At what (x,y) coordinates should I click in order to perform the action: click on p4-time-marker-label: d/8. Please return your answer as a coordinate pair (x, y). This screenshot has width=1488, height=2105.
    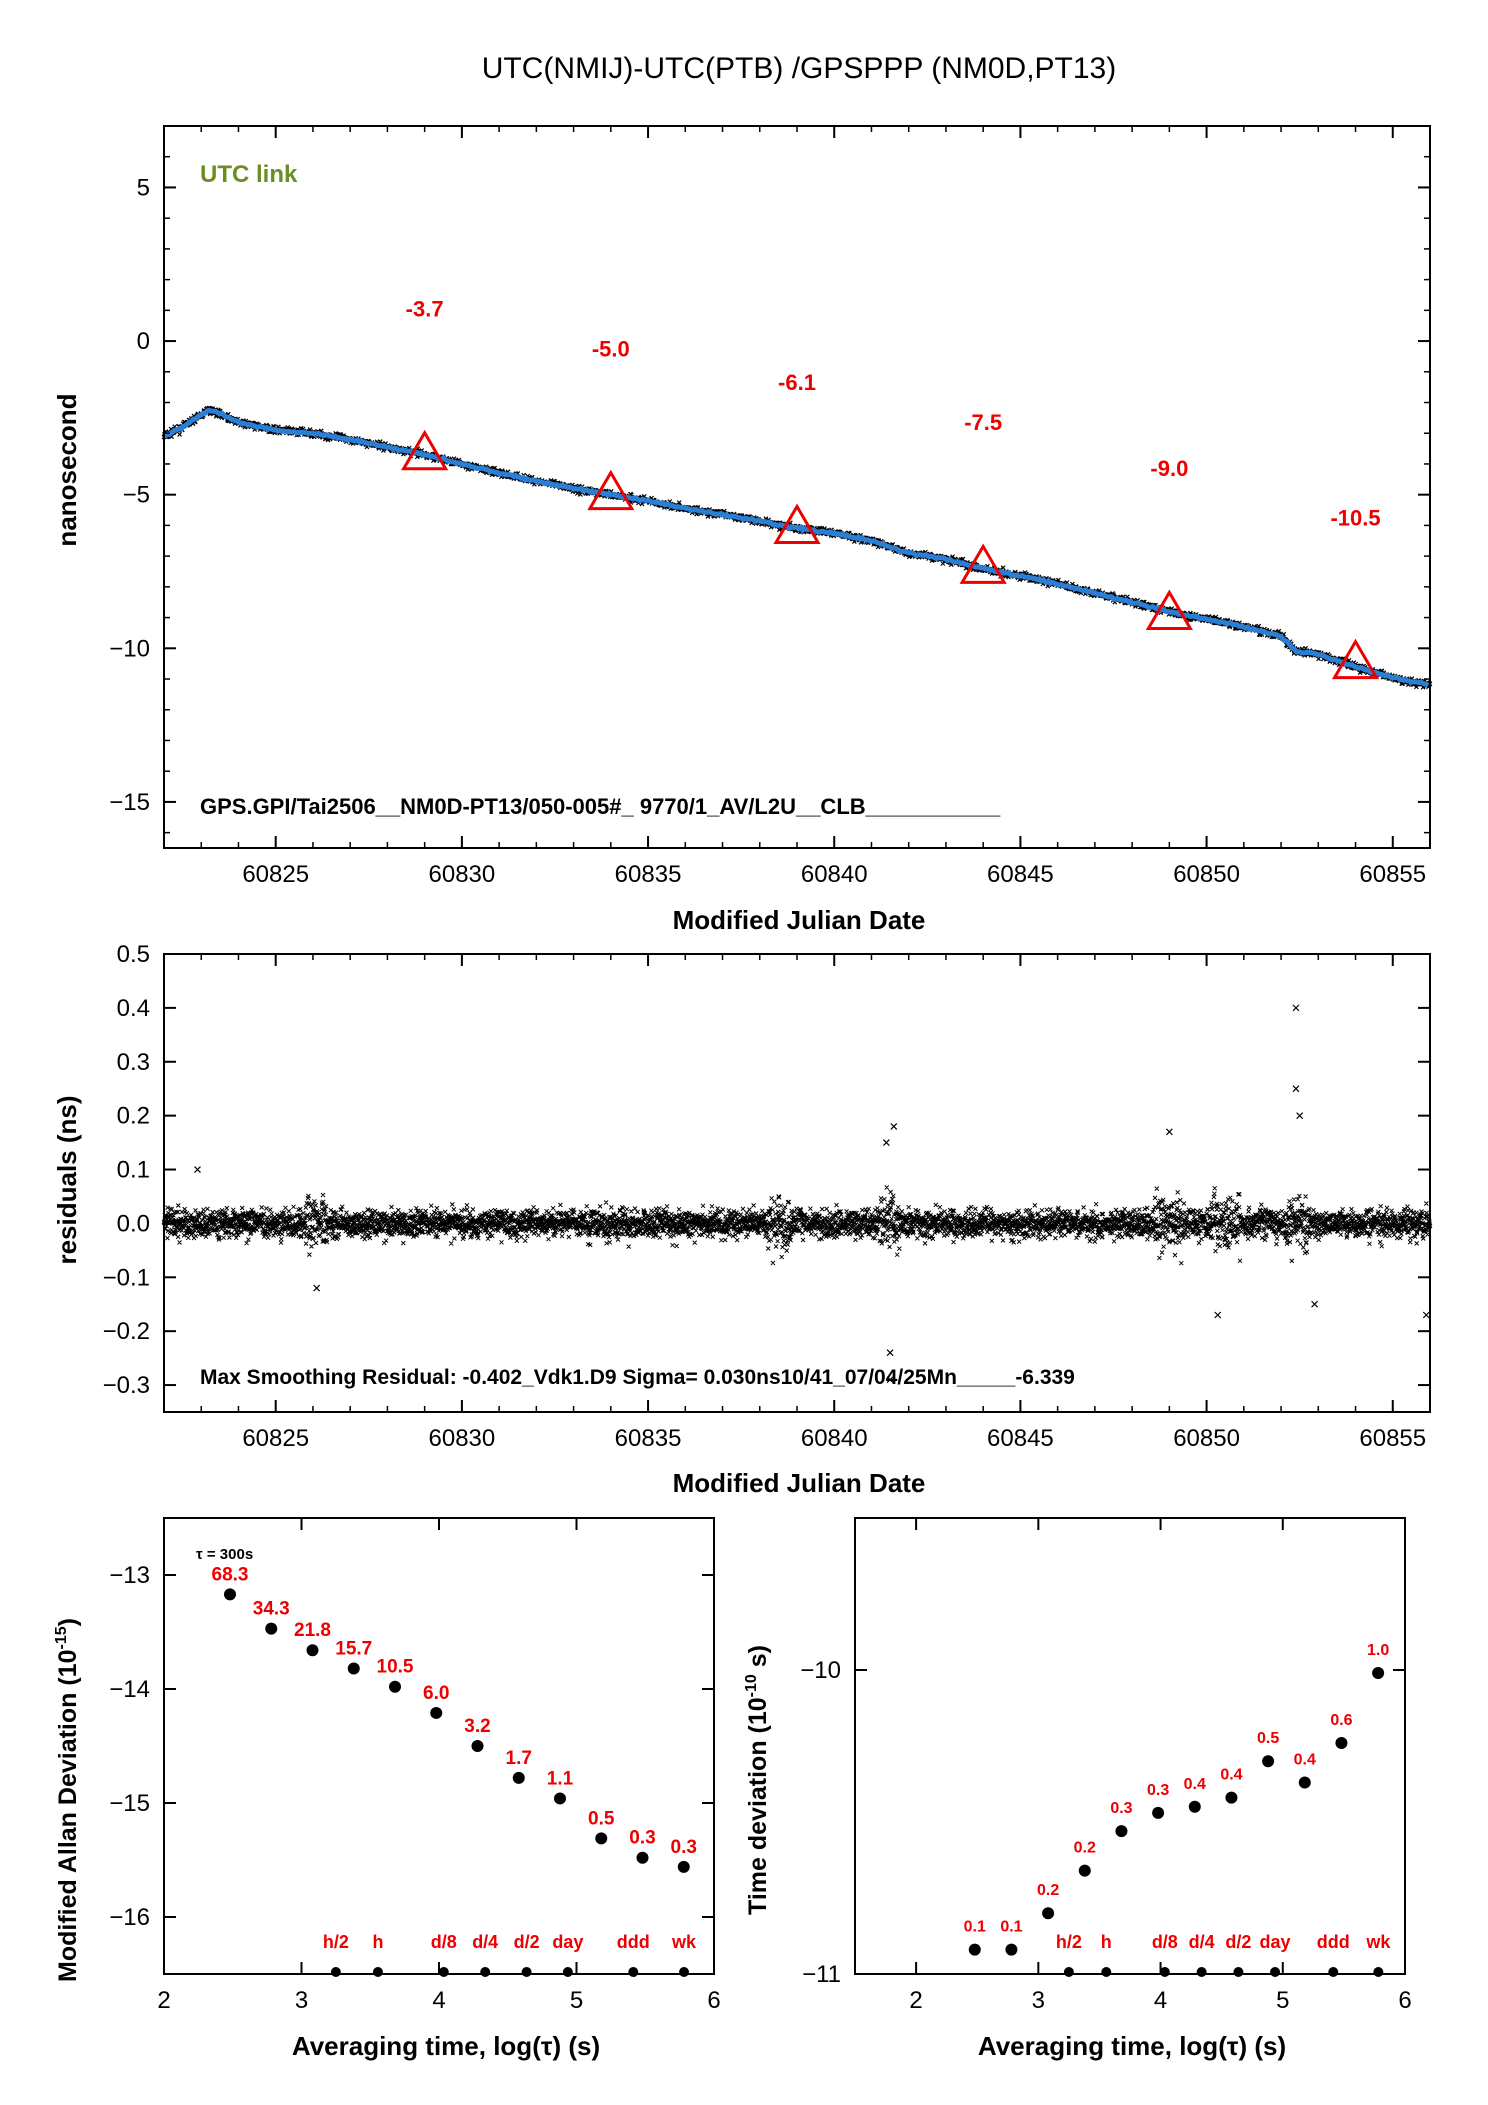
    Looking at the image, I should click on (1165, 1942).